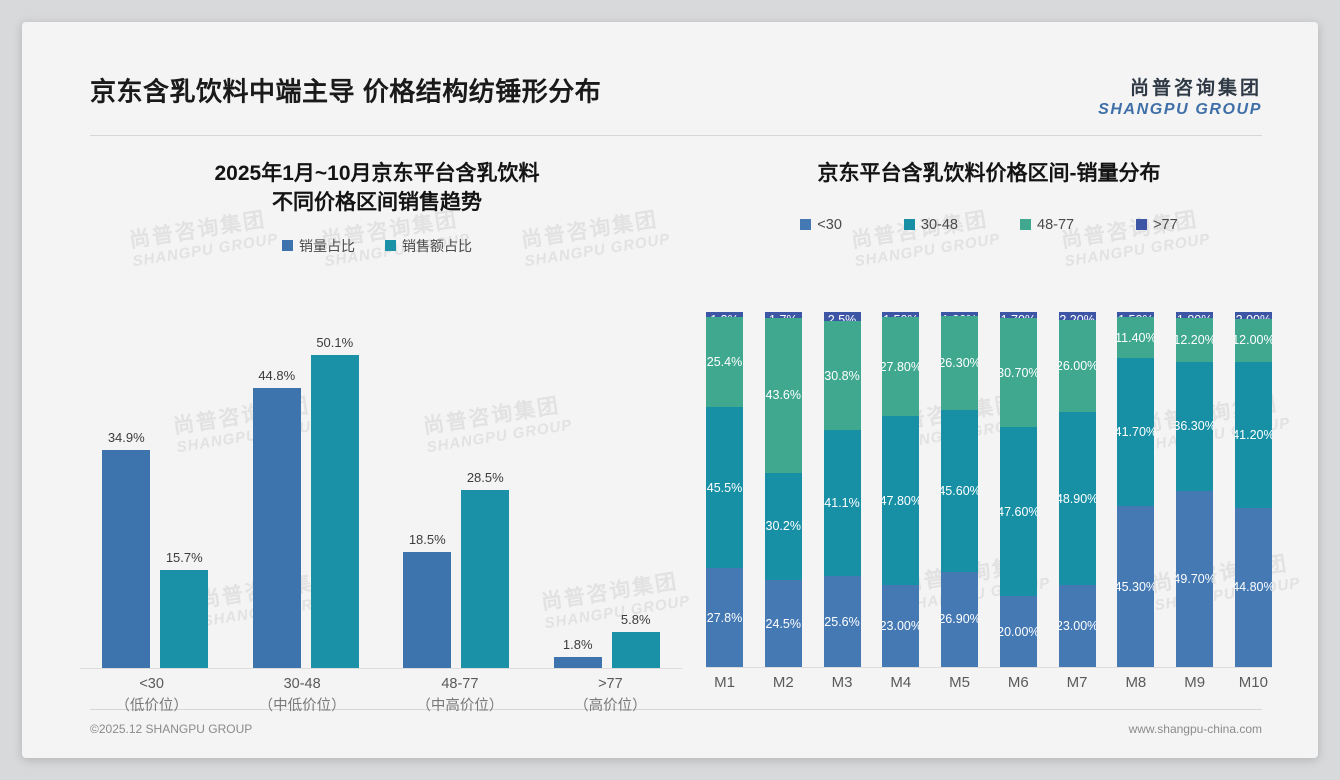 Image resolution: width=1340 pixels, height=780 pixels. I want to click on segment-value-label: 27.8%, so click(724, 617).